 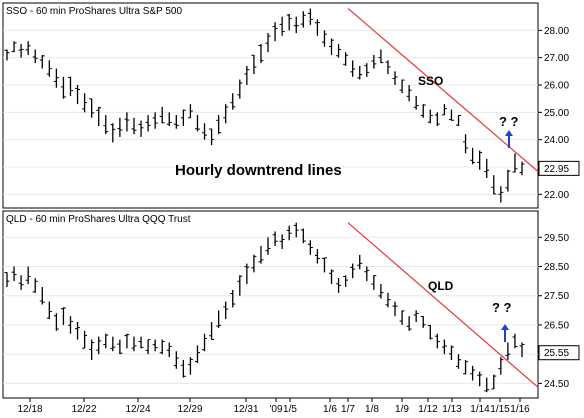 I want to click on last-price-label: 25.55, so click(x=556, y=353).